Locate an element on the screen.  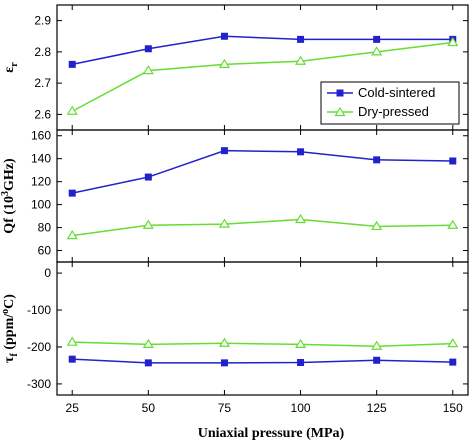
panel-2-y-tick-label-3: -300 is located at coordinates (39, 384).